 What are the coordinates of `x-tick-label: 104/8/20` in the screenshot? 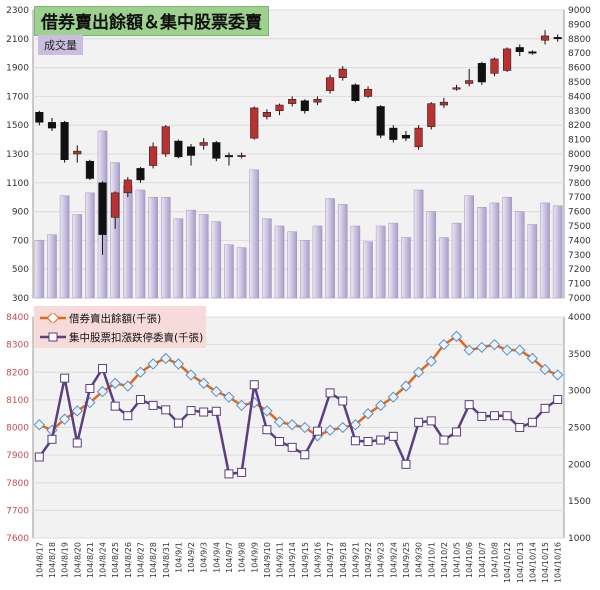 It's located at (77, 560).